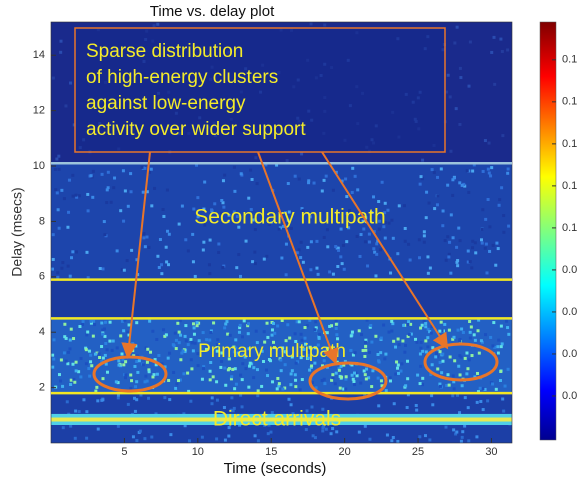 The height and width of the screenshot is (490, 577). What do you see at coordinates (272, 351) in the screenshot?
I see `annotation: Primary multipath` at bounding box center [272, 351].